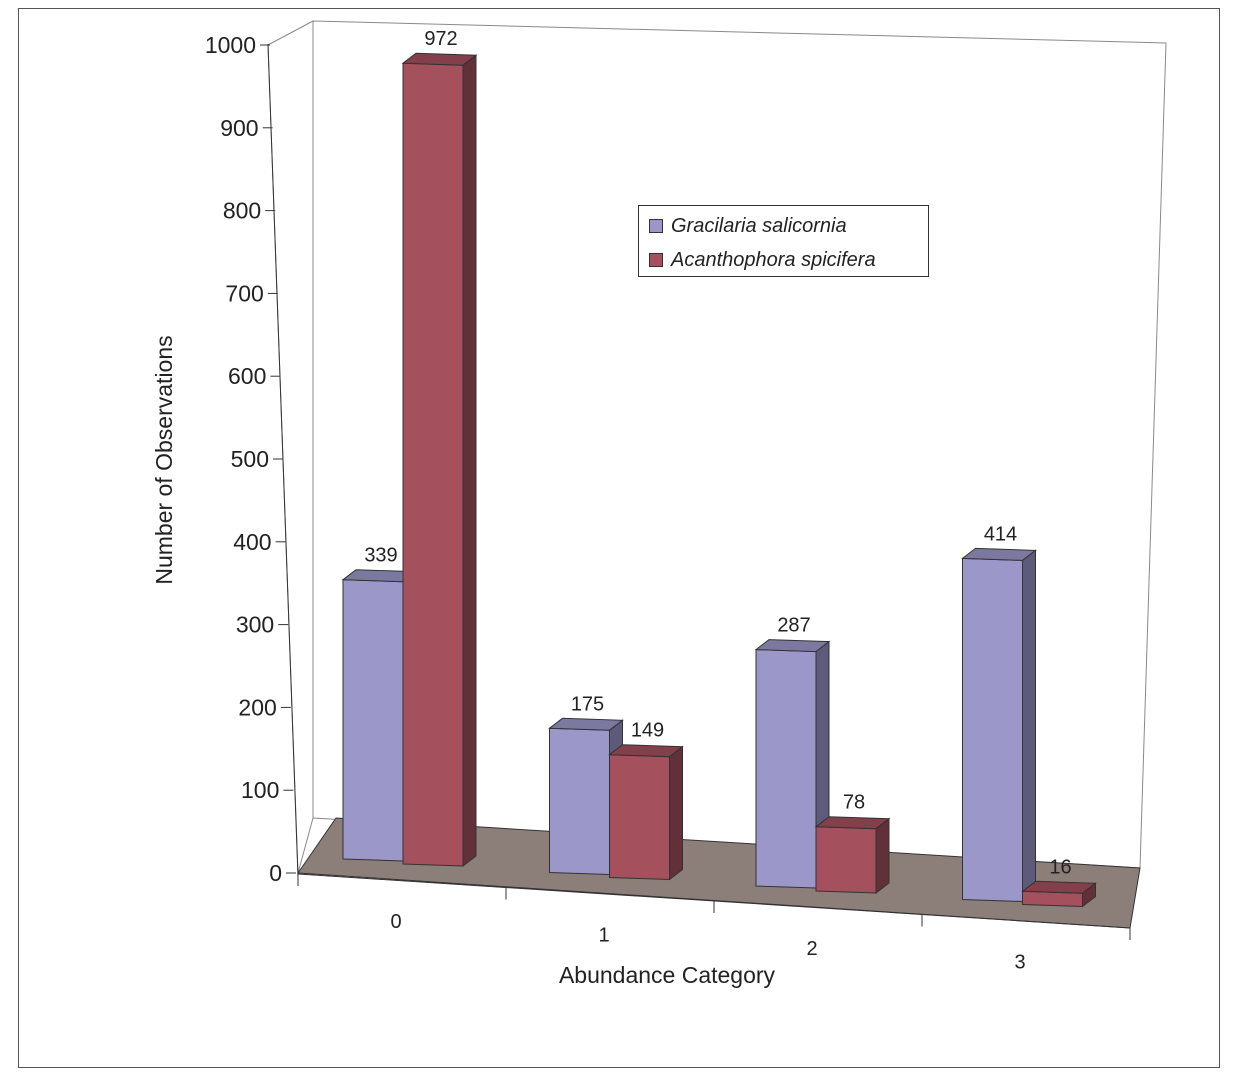  I want to click on legend-swatch-acanthophora, so click(656, 259).